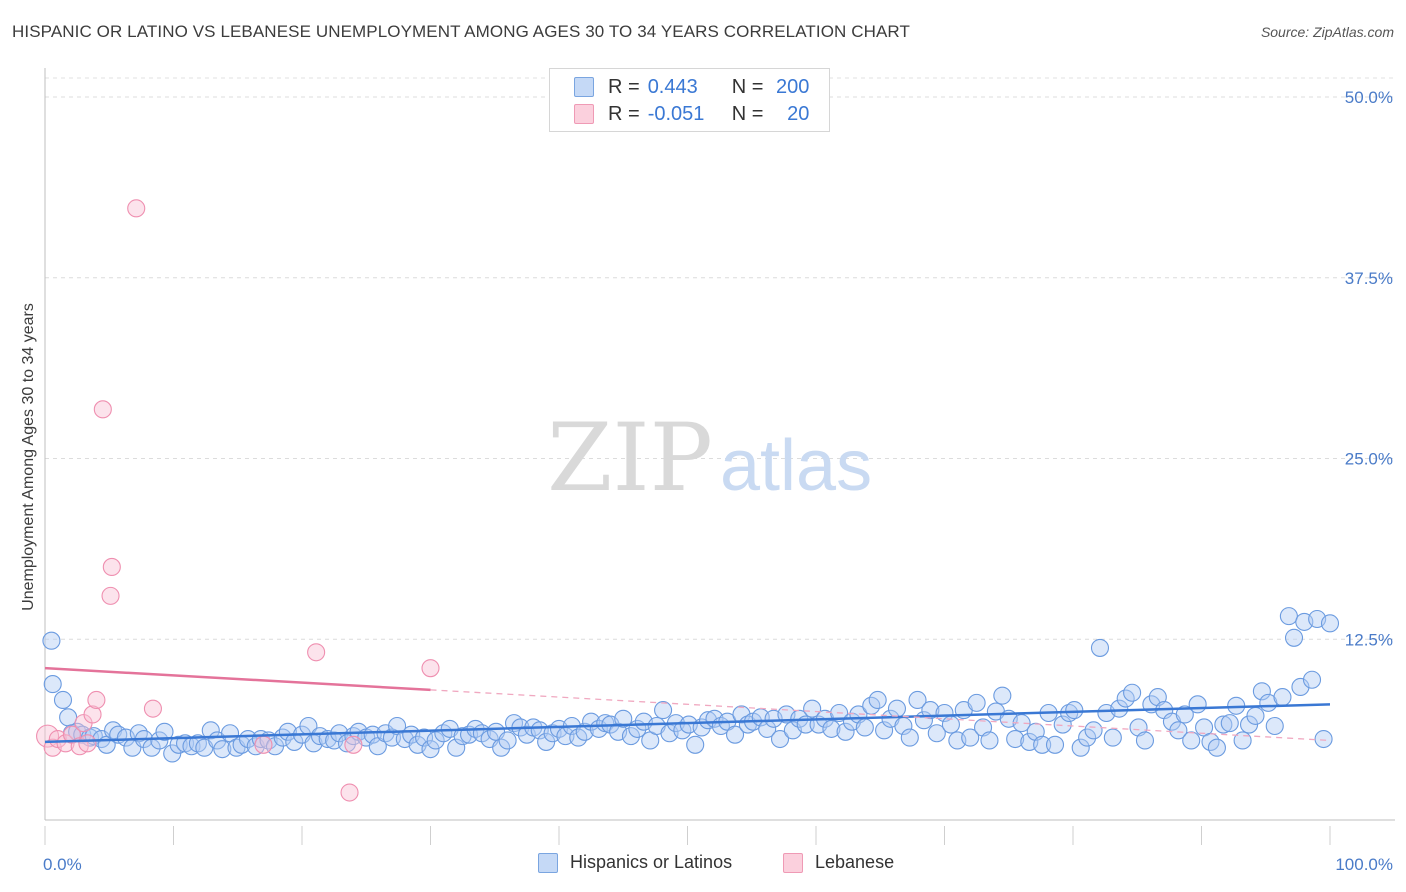  What do you see at coordinates (584, 87) in the screenshot?
I see `hispanics-swatch` at bounding box center [584, 87].